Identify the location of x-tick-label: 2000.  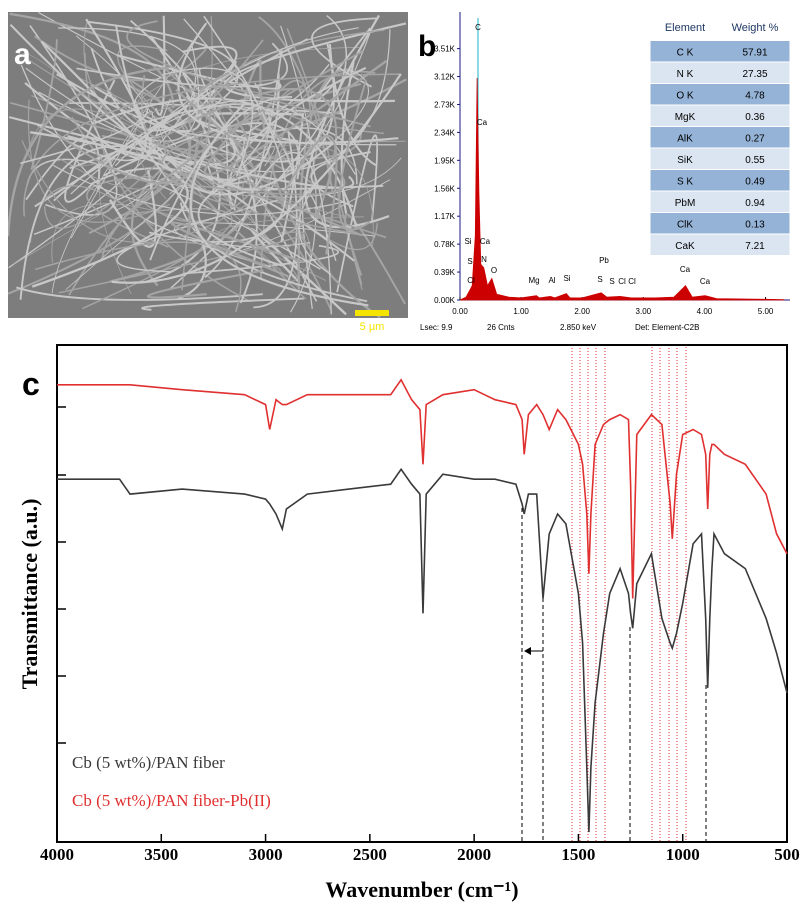
(474, 854).